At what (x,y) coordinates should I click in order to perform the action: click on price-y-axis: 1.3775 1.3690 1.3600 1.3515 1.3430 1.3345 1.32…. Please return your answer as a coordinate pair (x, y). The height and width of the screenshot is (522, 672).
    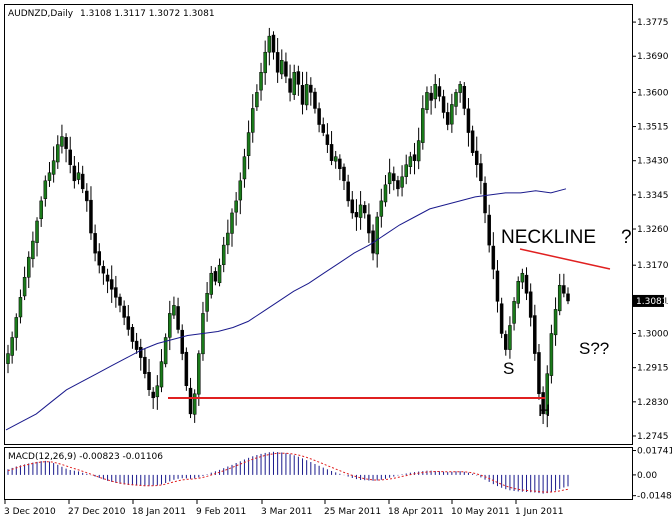
    Looking at the image, I should click on (650, 230).